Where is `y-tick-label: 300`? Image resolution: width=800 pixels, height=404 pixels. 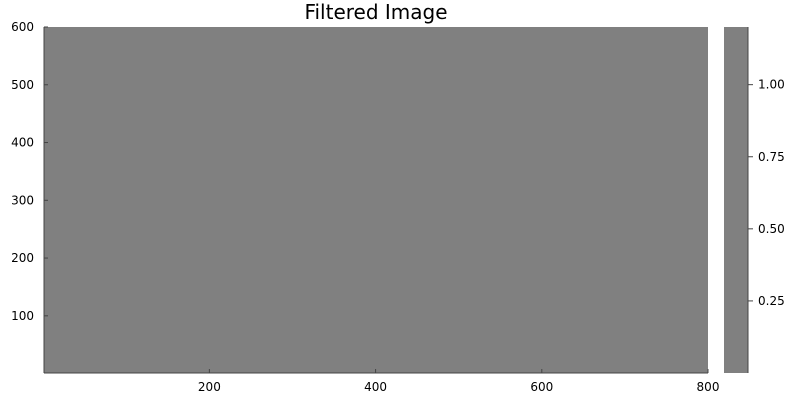
y-tick-label: 300 is located at coordinates (22, 200).